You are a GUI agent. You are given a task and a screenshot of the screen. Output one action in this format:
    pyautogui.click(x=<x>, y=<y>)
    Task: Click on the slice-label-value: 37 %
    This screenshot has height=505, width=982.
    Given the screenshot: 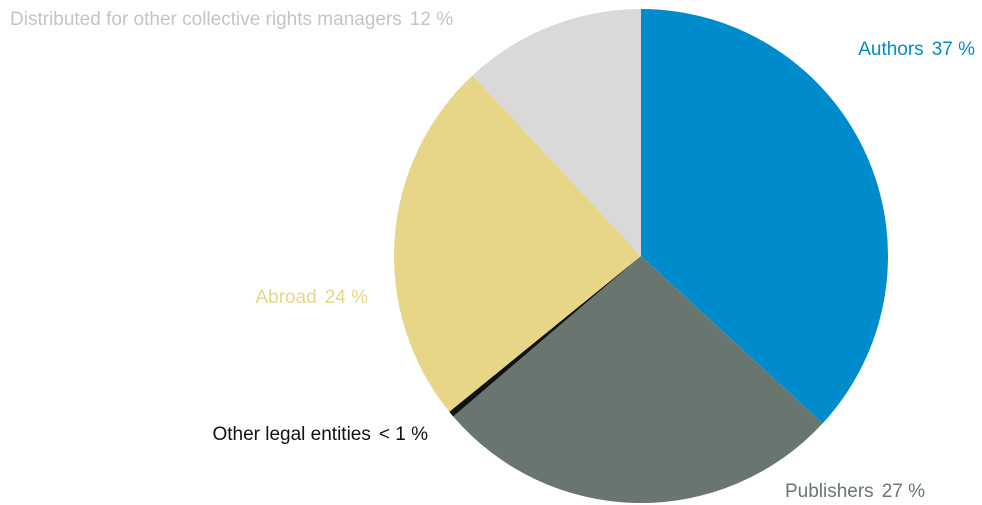 What is the action you would take?
    pyautogui.click(x=953, y=49)
    